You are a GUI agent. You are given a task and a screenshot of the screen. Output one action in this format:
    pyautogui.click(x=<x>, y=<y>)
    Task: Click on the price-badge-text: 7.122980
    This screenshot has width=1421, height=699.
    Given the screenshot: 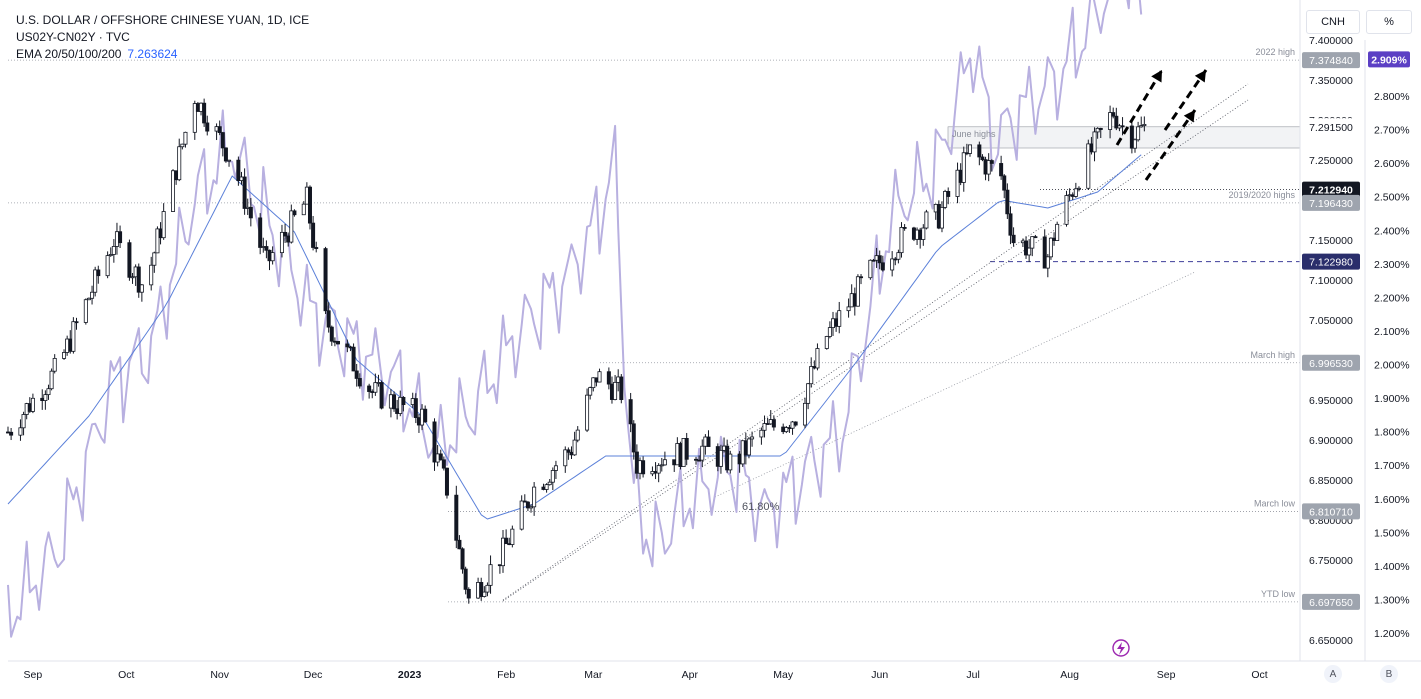 What is the action you would take?
    pyautogui.click(x=1331, y=263)
    